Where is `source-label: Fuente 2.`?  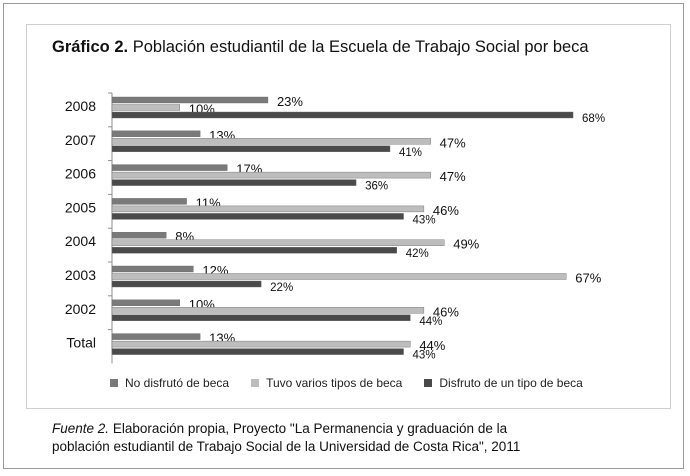 source-label: Fuente 2. is located at coordinates (81, 428).